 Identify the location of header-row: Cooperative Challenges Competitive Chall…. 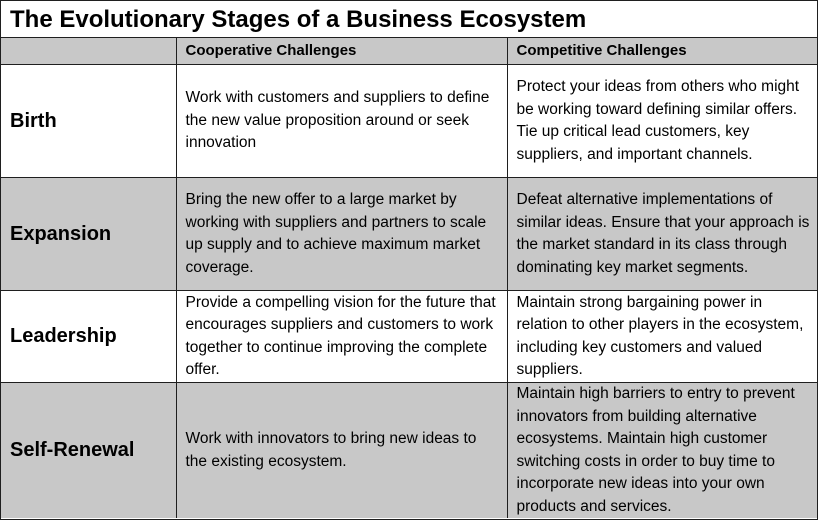
(409, 51).